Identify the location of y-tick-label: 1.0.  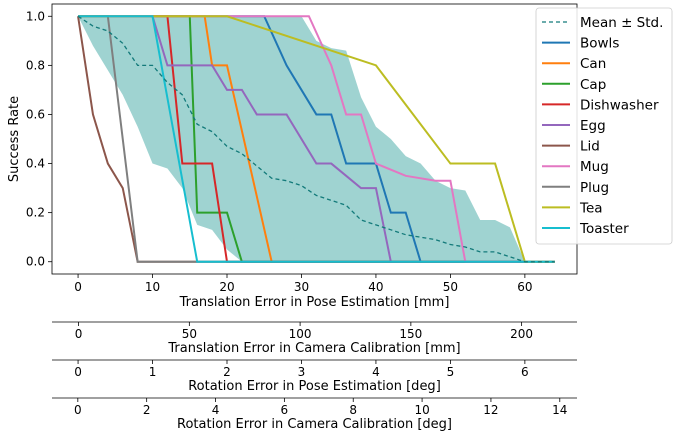
(35, 16).